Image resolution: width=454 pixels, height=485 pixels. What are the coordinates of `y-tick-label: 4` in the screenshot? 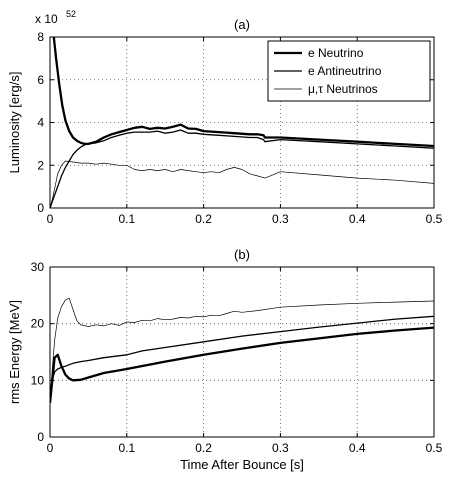 It's located at (40, 123).